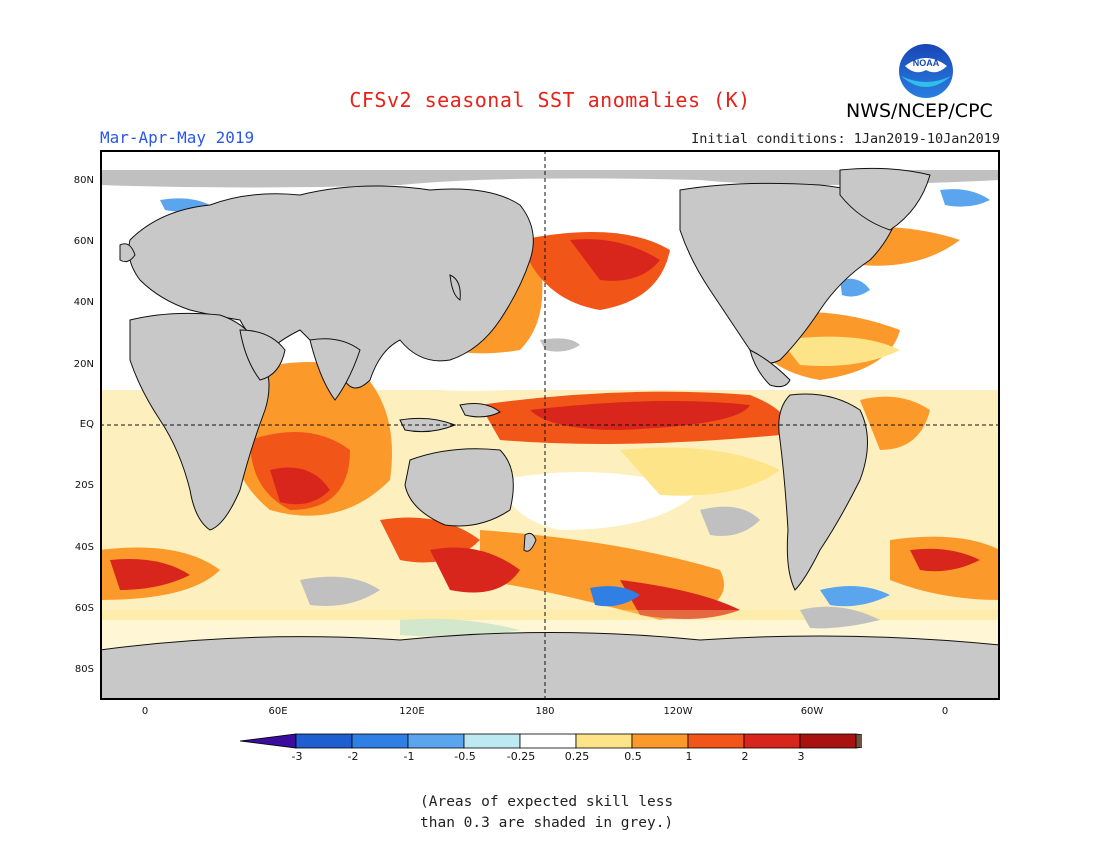 This screenshot has width=1100, height=850. I want to click on colorbar-tick-label: -0.5, so click(465, 756).